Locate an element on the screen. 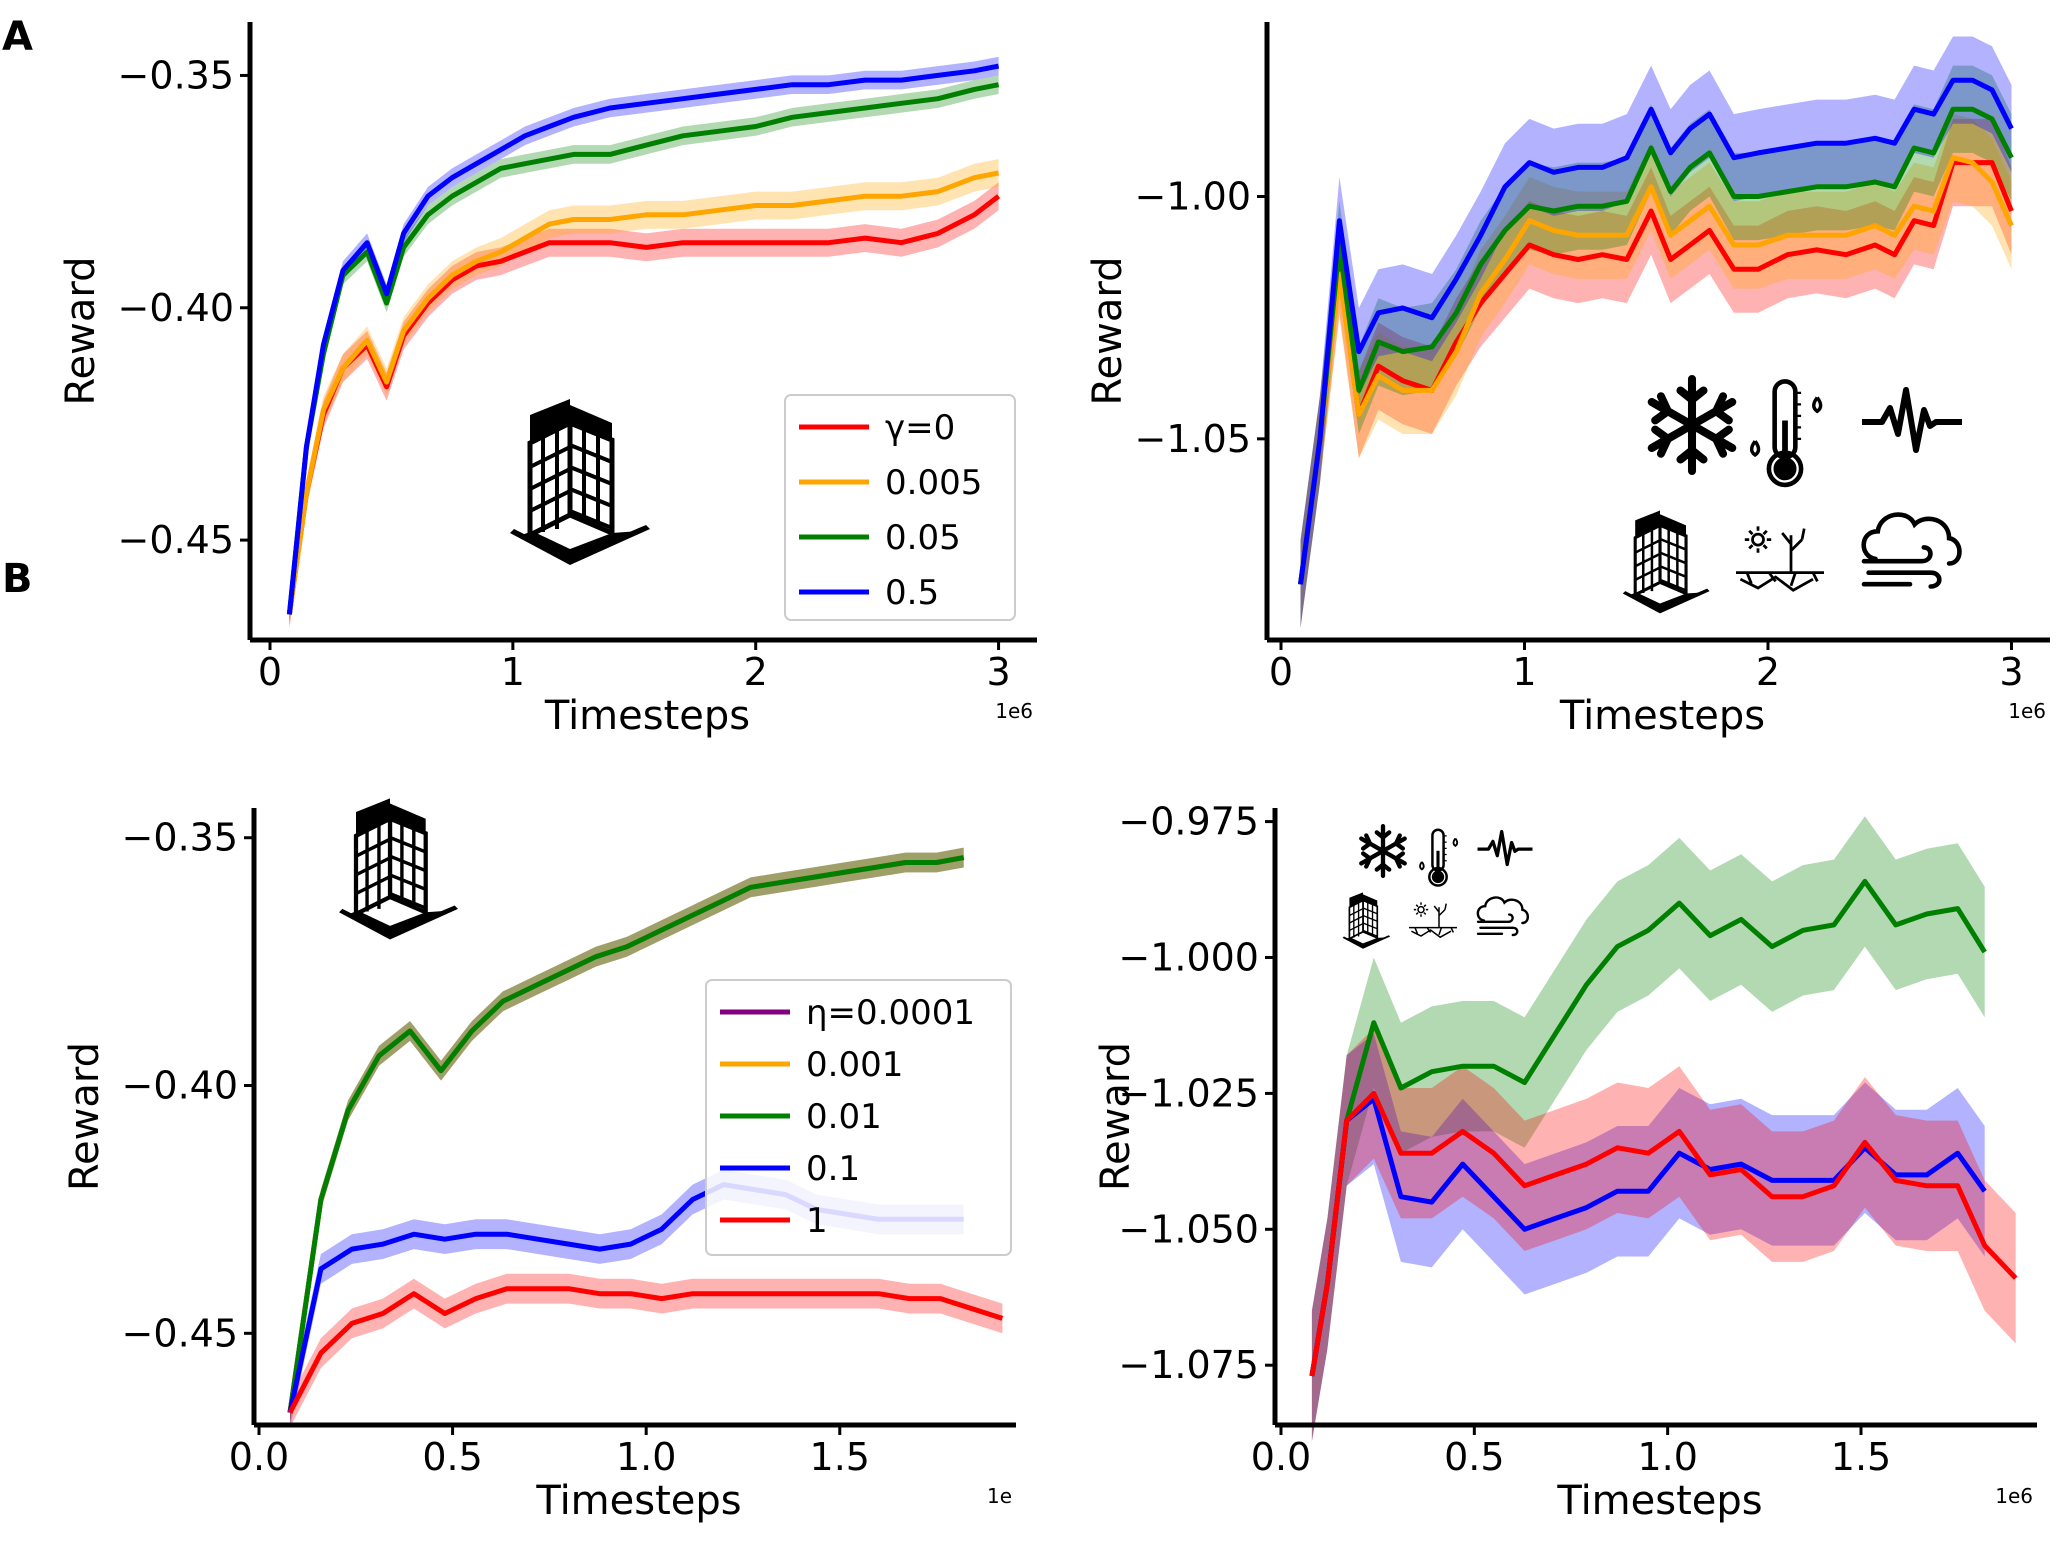  band-a-right-γ=0 is located at coordinates (1656, 373).